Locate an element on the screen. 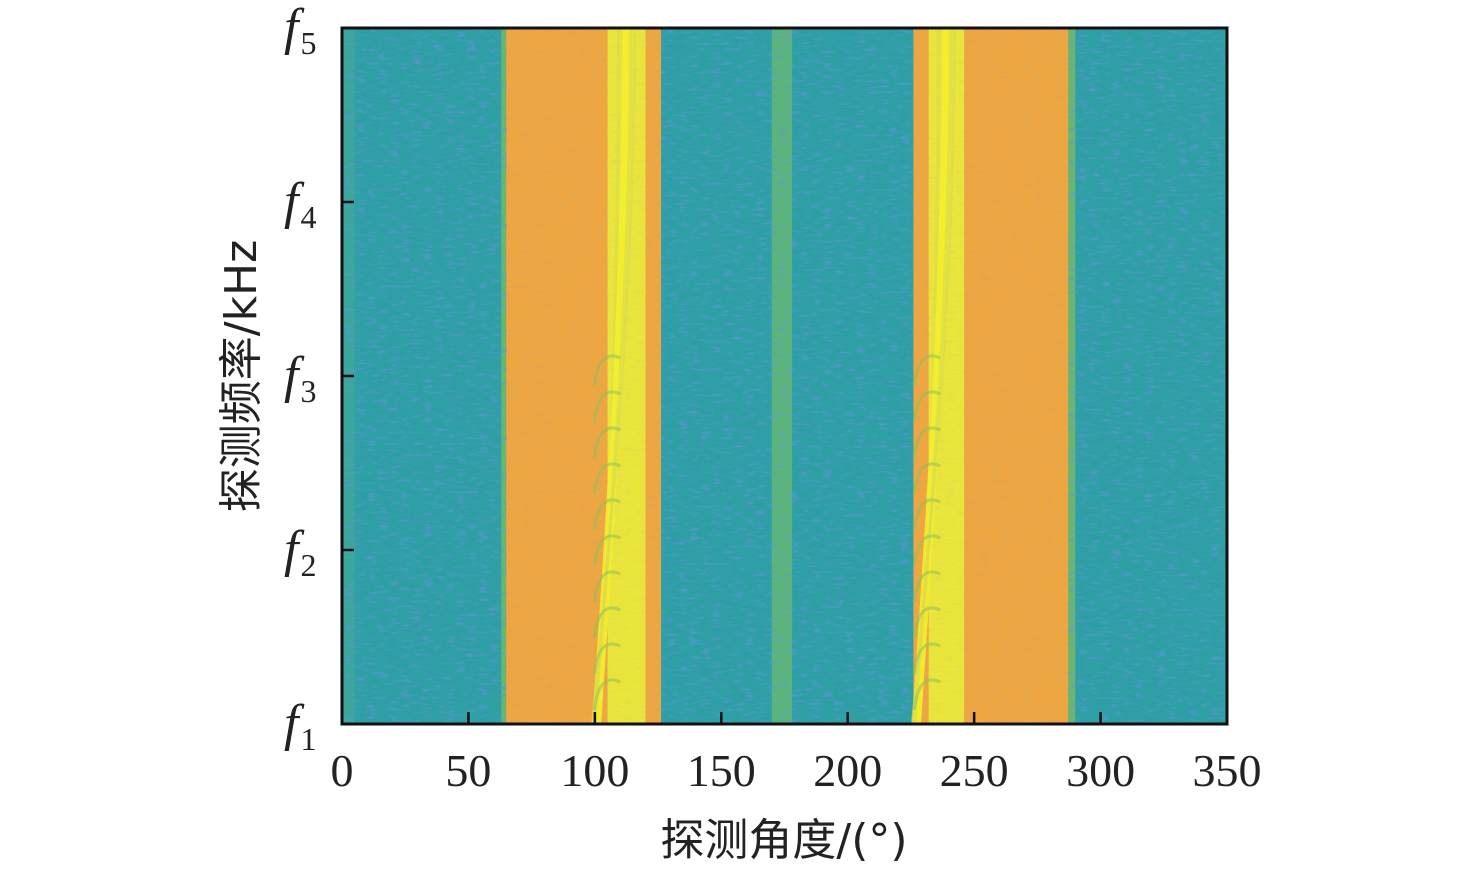 This screenshot has width=1476, height=872. x-axis-ticks: 0 50 100 150 200 250 300 350 is located at coordinates (796, 754).